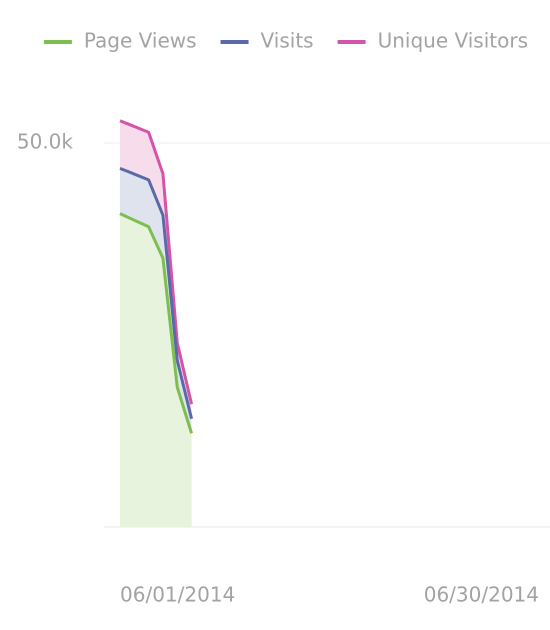  I want to click on legend-label: Page Views, so click(140, 41).